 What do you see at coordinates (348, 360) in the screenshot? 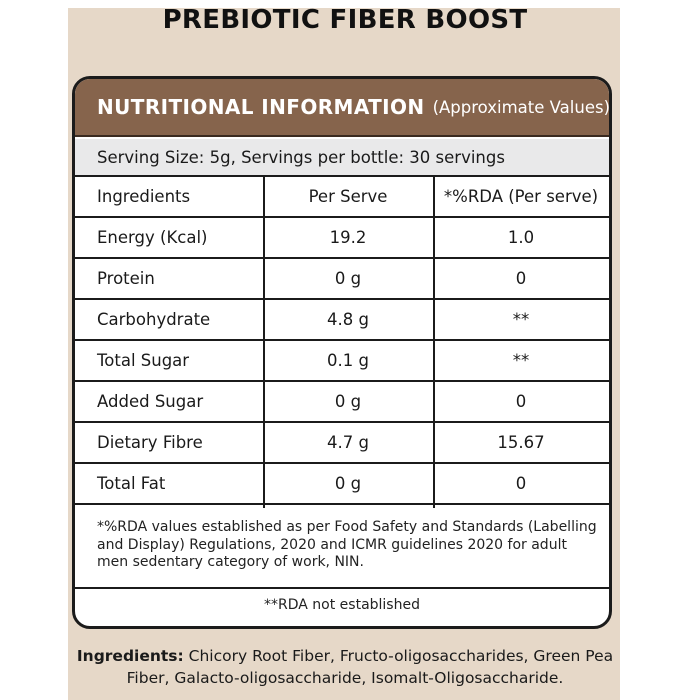
I see `row-per-serve: 0.1 g` at bounding box center [348, 360].